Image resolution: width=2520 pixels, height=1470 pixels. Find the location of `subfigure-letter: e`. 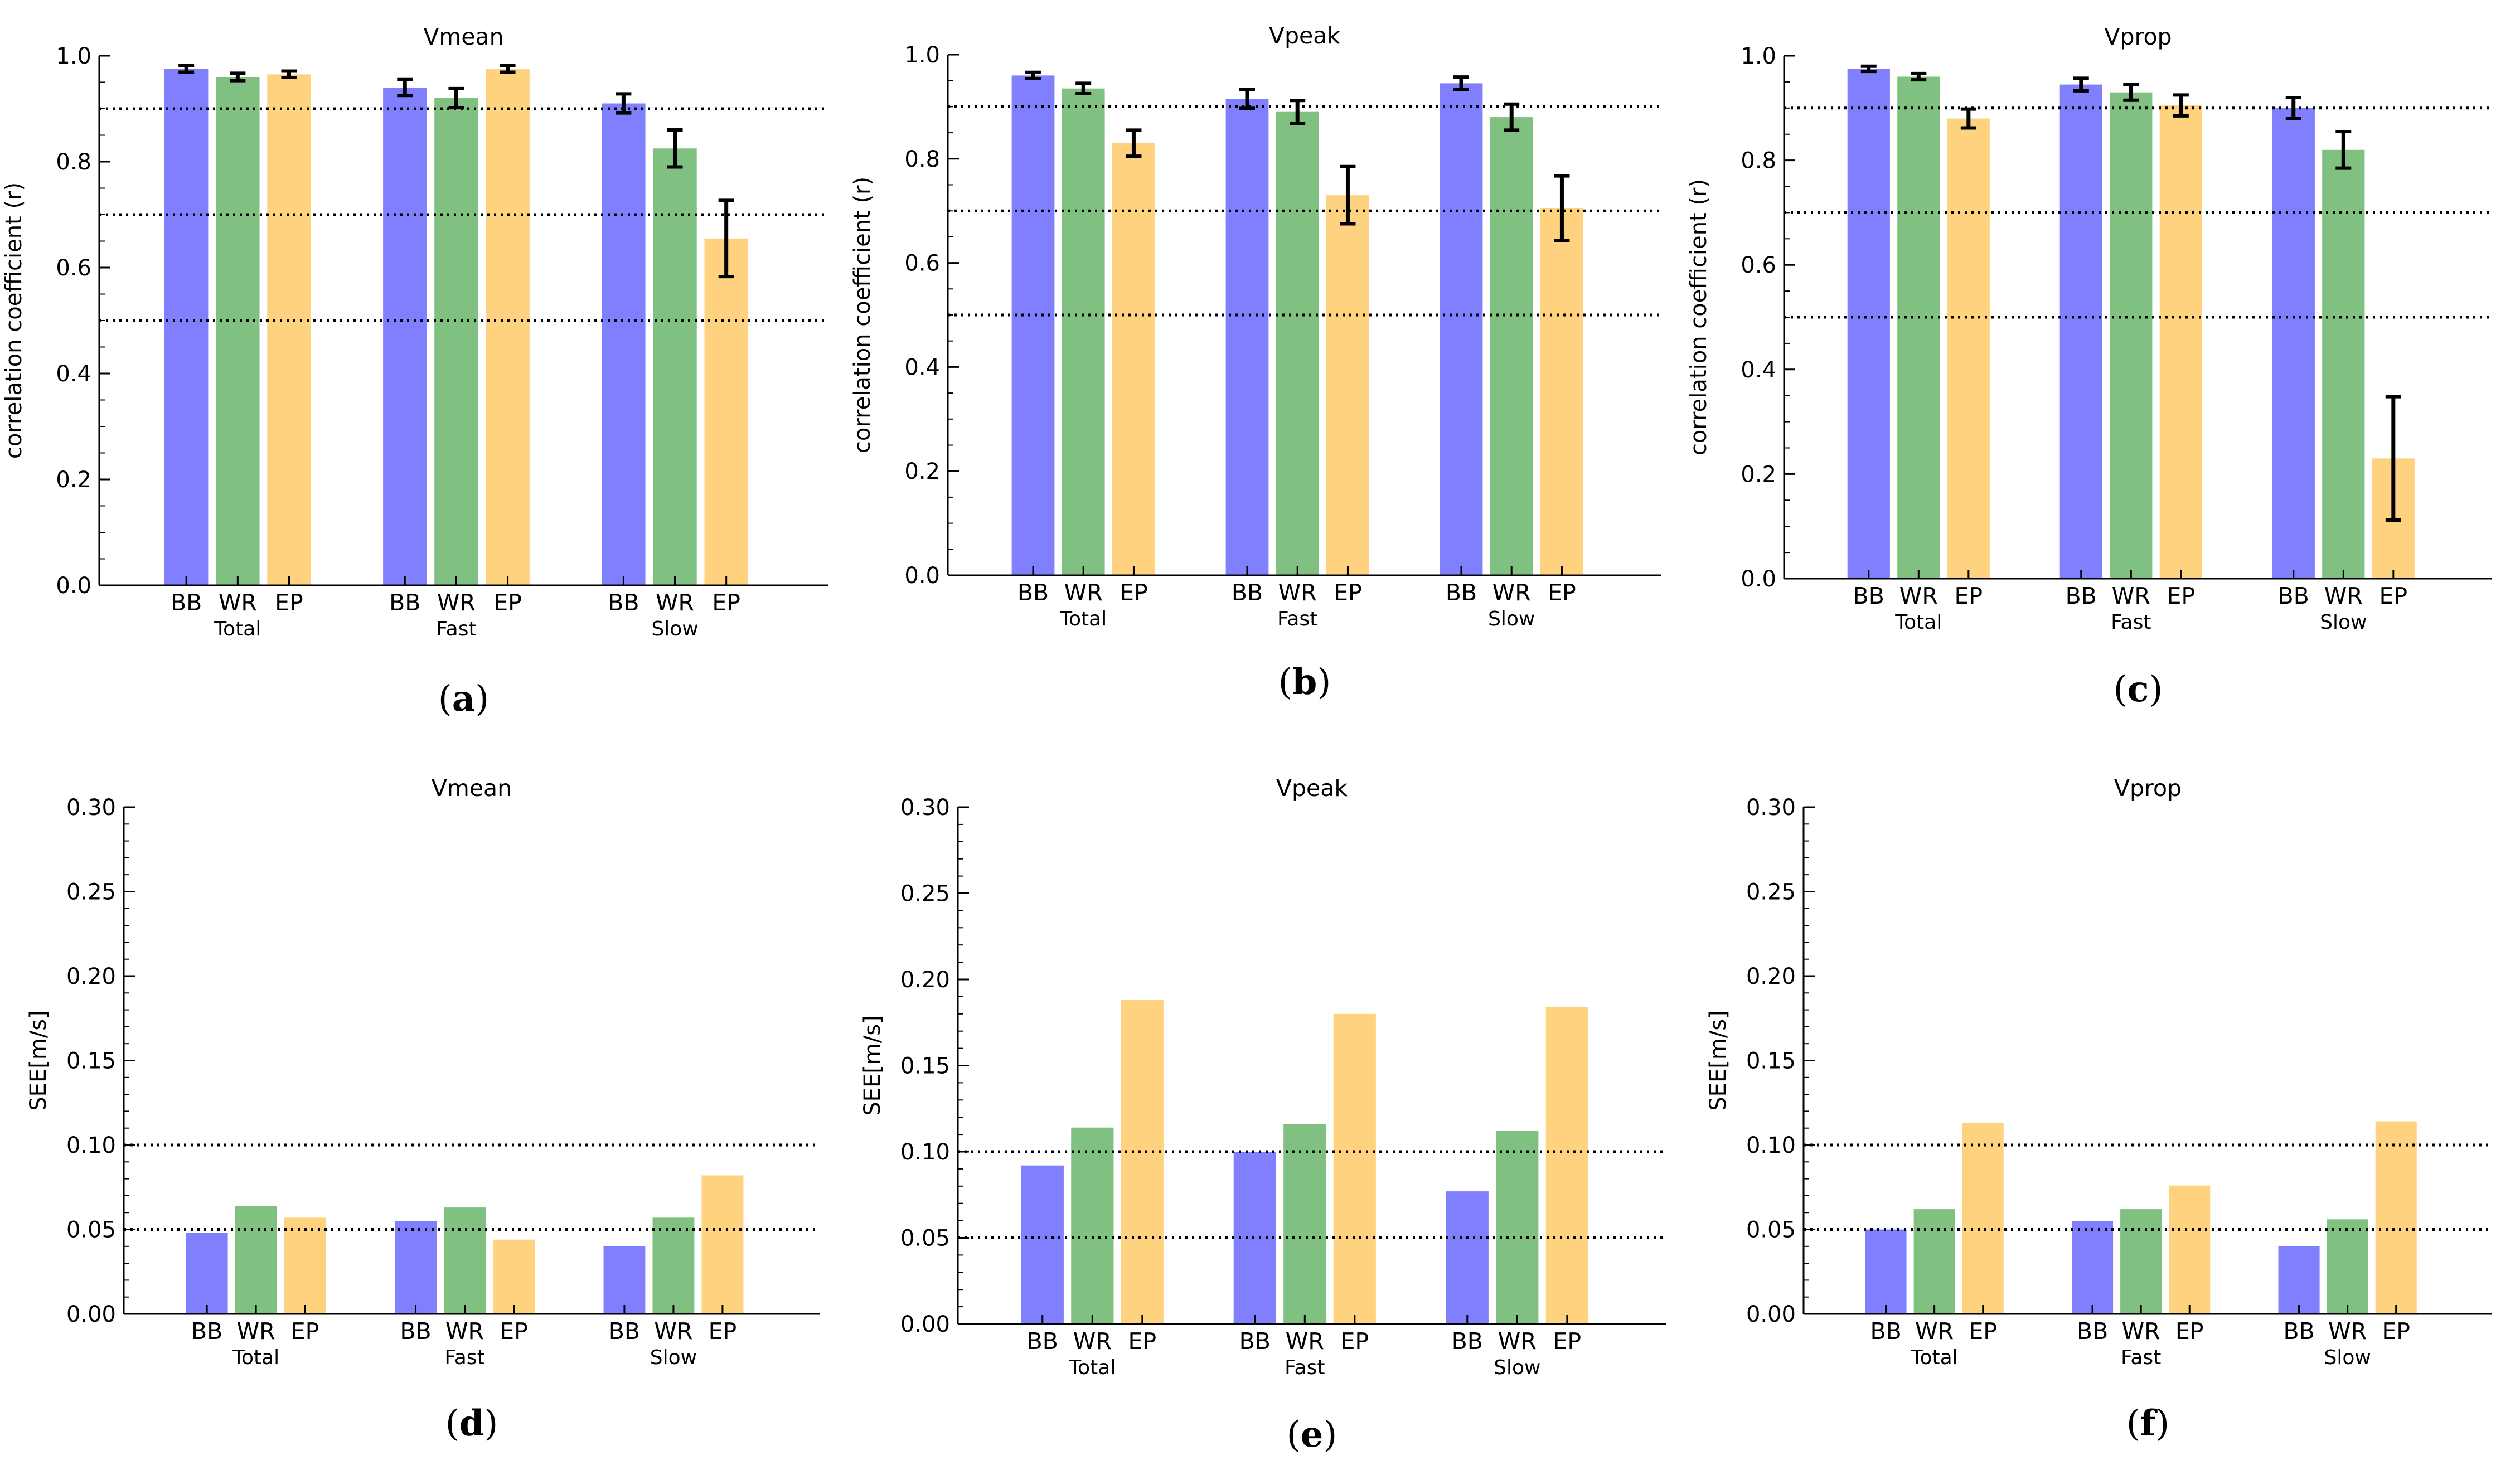

subfigure-letter: e is located at coordinates (1313, 1435).